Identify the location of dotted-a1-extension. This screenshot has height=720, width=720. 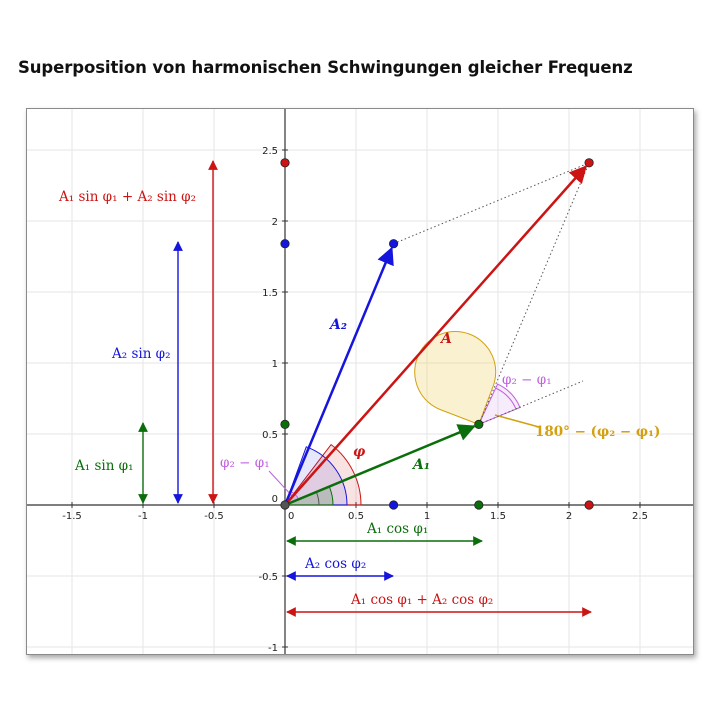
(531, 402).